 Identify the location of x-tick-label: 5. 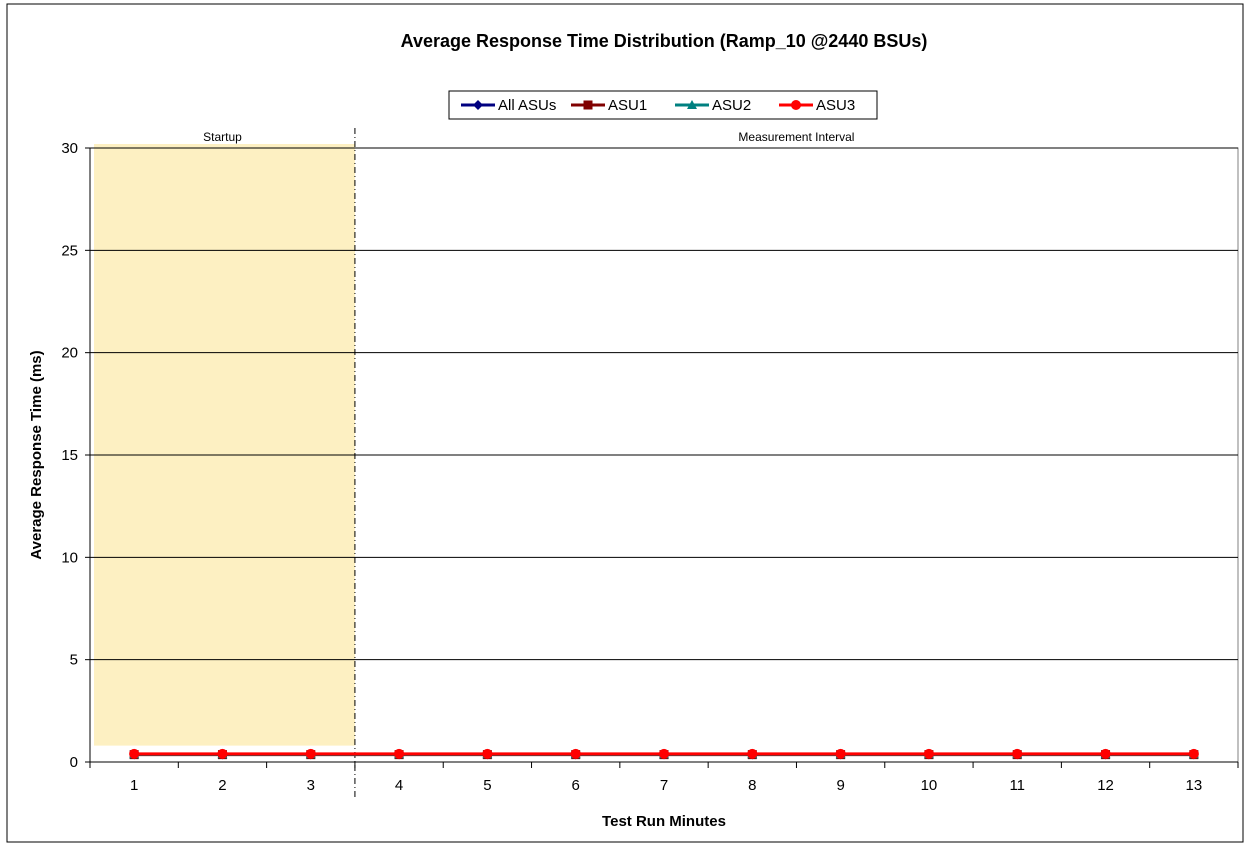
(487, 785).